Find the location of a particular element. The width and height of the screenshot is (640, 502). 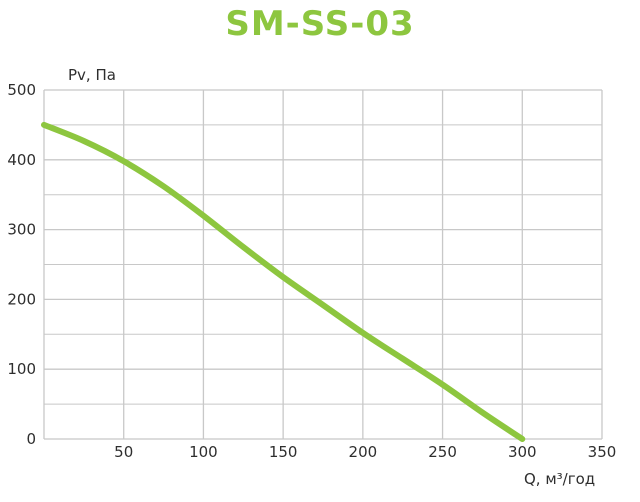

y-tick-label: 0 is located at coordinates (31, 439).